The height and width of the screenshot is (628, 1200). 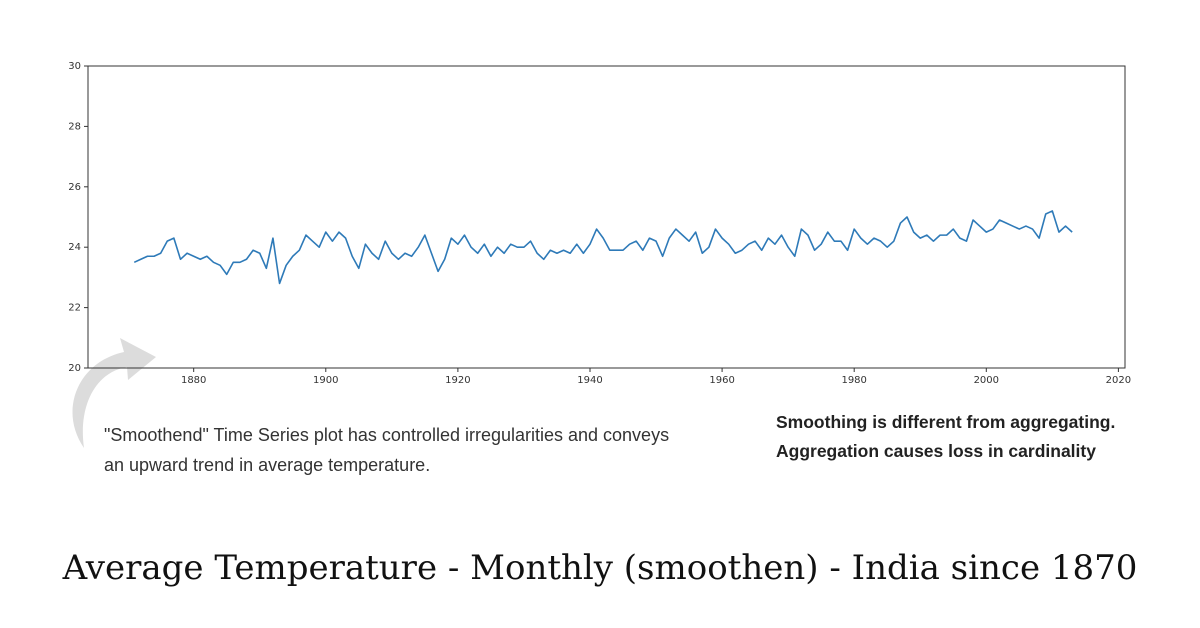 I want to click on y-tick-label: 20, so click(x=74, y=368).